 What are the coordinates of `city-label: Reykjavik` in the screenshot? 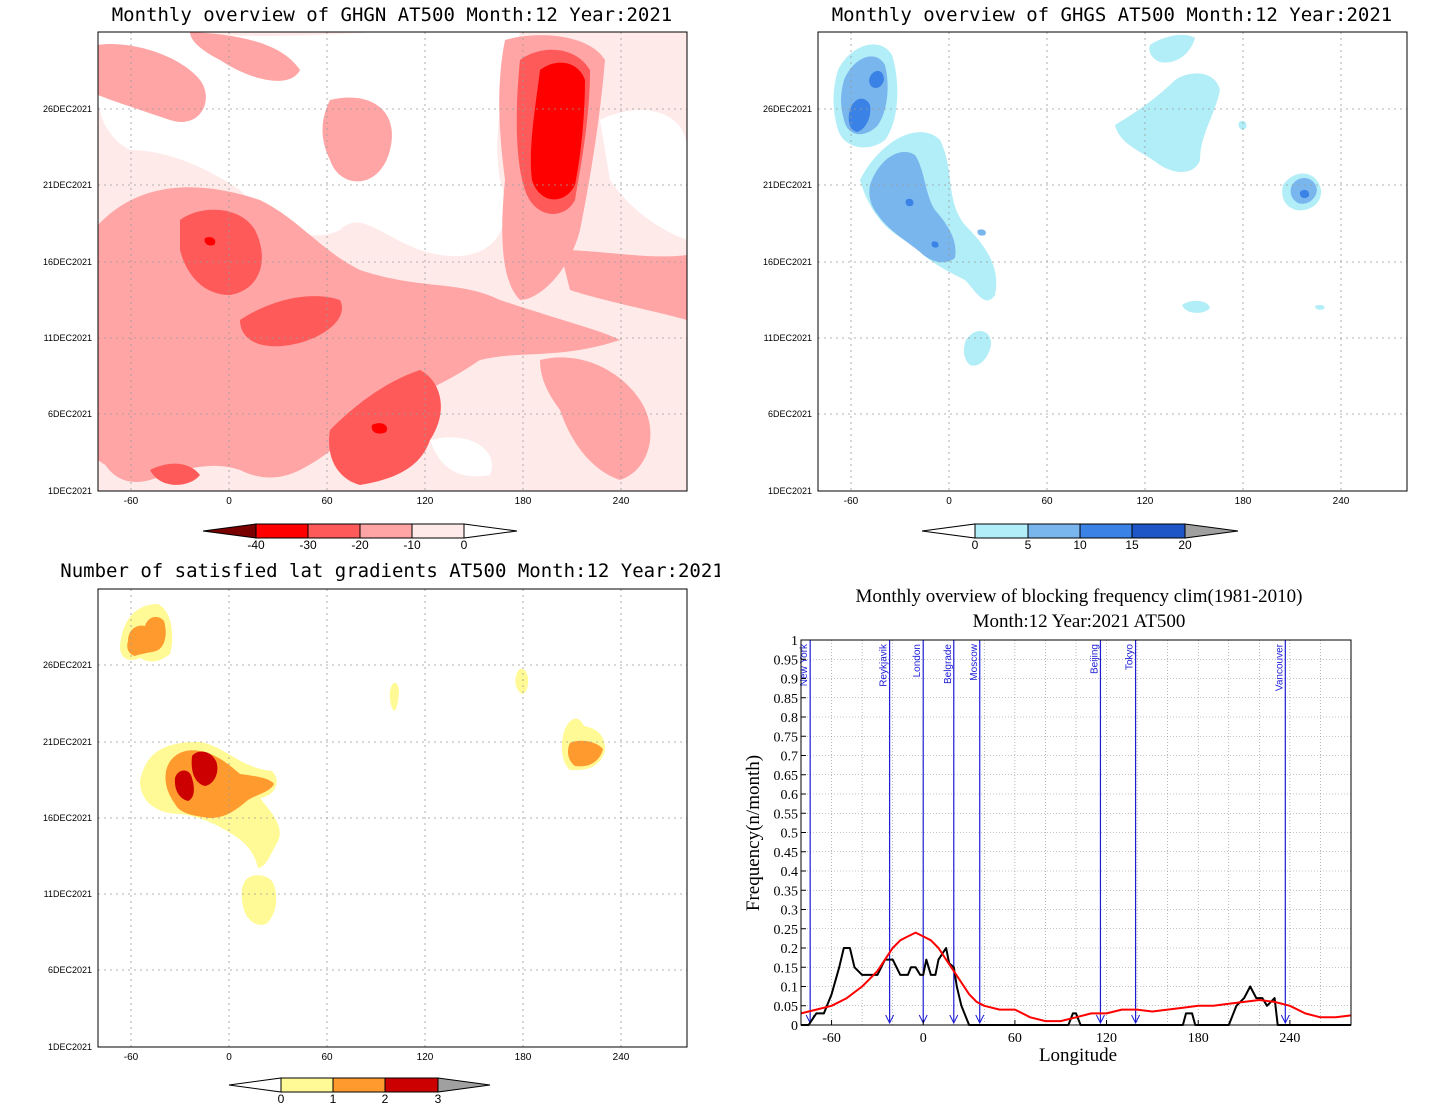 It's located at (884, 665).